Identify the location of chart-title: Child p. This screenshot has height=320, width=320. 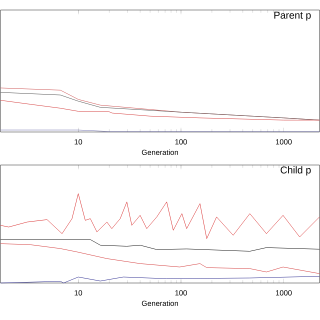
(295, 171).